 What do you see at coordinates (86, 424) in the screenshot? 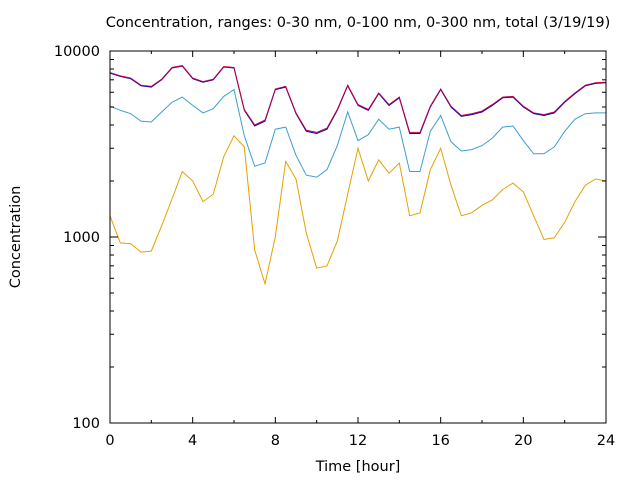
I see `y-tick-label: 100` at bounding box center [86, 424].